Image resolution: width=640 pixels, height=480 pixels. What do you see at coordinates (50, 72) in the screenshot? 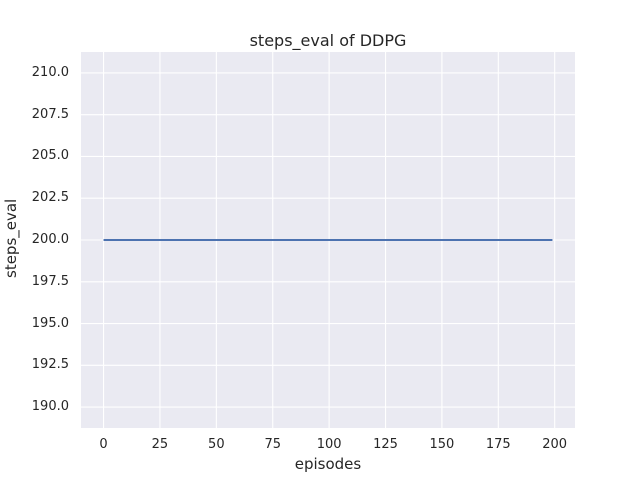
I see `ytick-label: 210.0` at bounding box center [50, 72].